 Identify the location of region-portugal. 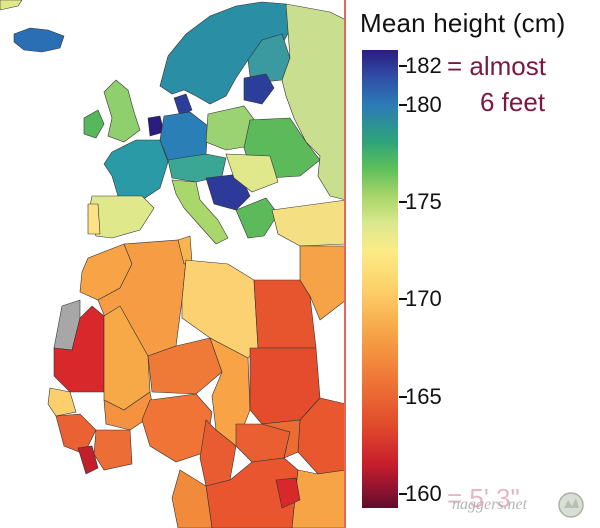
(94, 219).